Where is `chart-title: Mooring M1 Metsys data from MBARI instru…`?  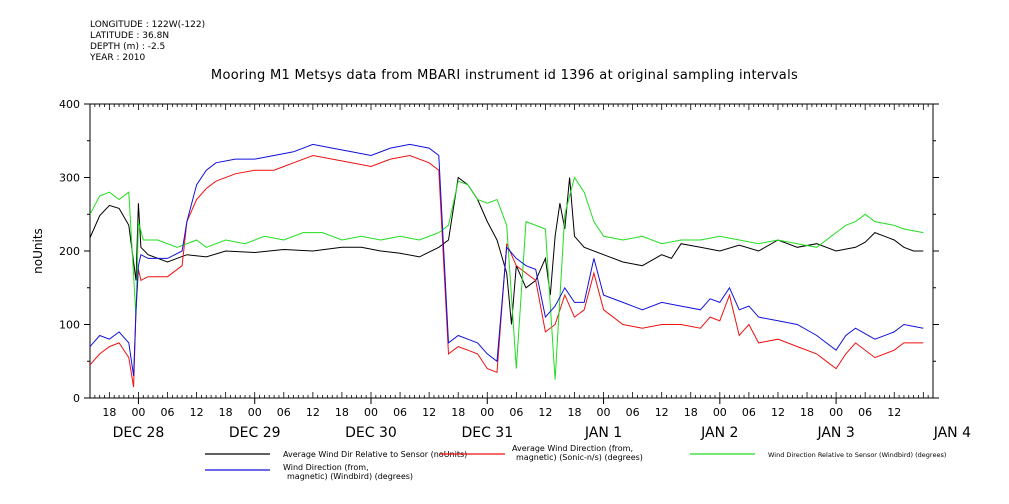
chart-title: Mooring M1 Metsys data from MBARI instru… is located at coordinates (504, 75).